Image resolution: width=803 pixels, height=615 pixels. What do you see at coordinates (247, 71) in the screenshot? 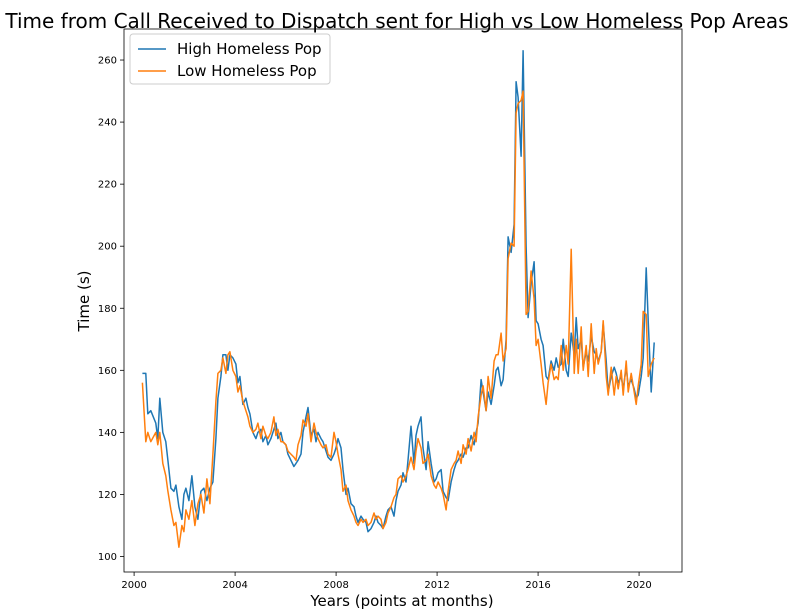
I see `legend-label-low-homeless-pop: Low Homeless Pop` at bounding box center [247, 71].